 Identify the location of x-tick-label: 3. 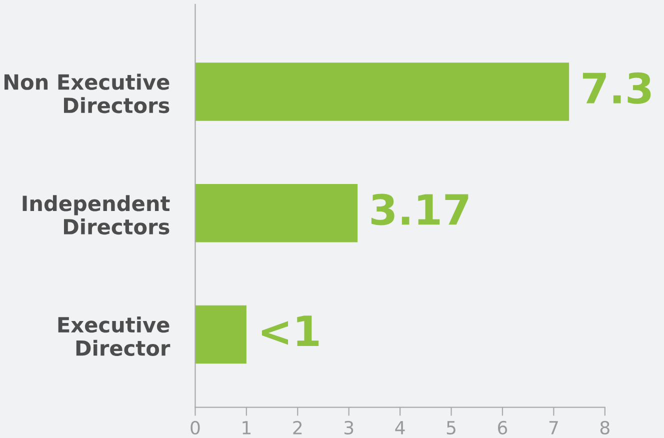
(349, 427).